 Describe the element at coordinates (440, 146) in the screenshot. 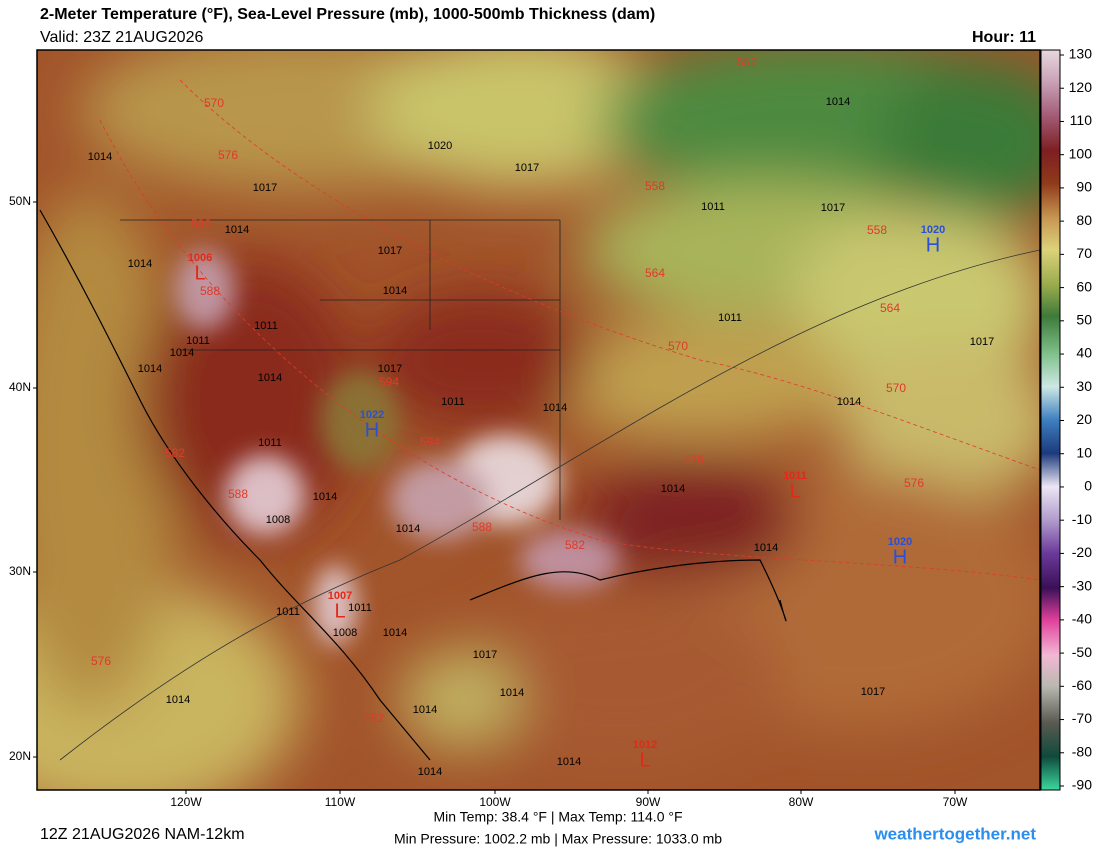

I see `isobar-label: 1020` at that location.